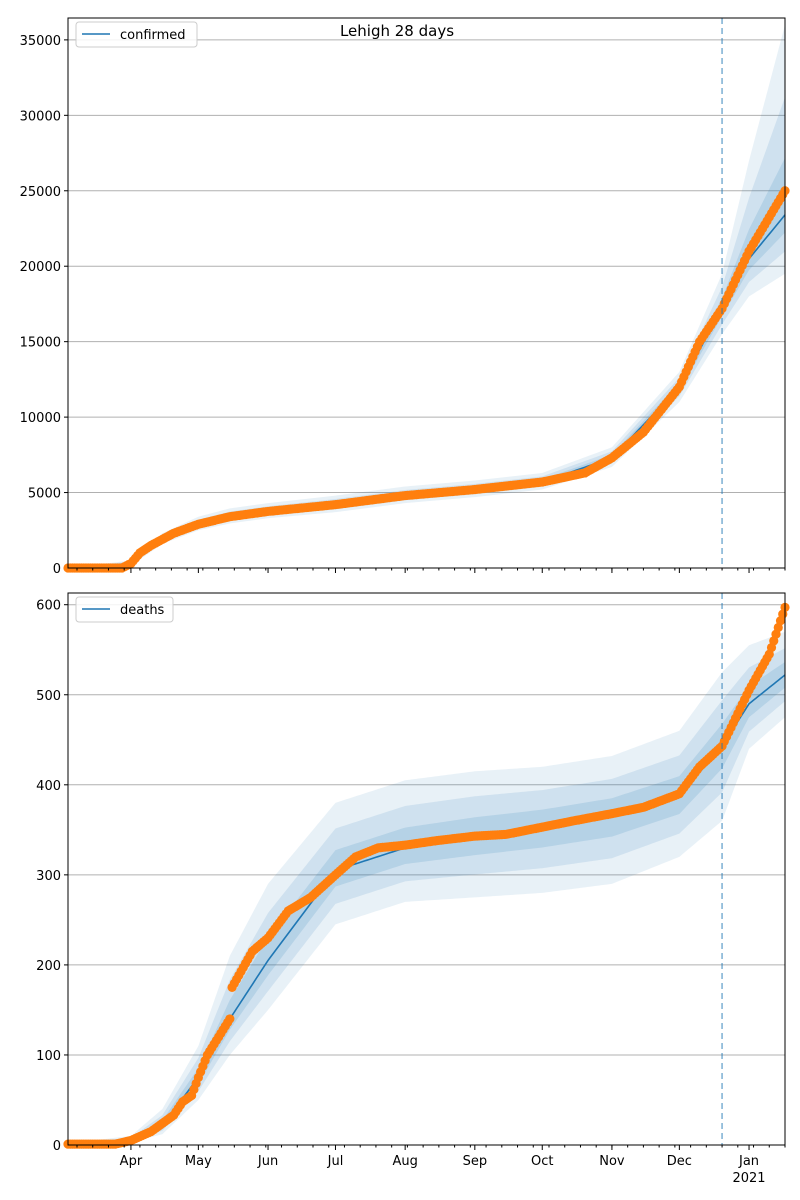 The width and height of the screenshot is (800, 1200). I want to click on y-tick-label: 5000, so click(44, 494).